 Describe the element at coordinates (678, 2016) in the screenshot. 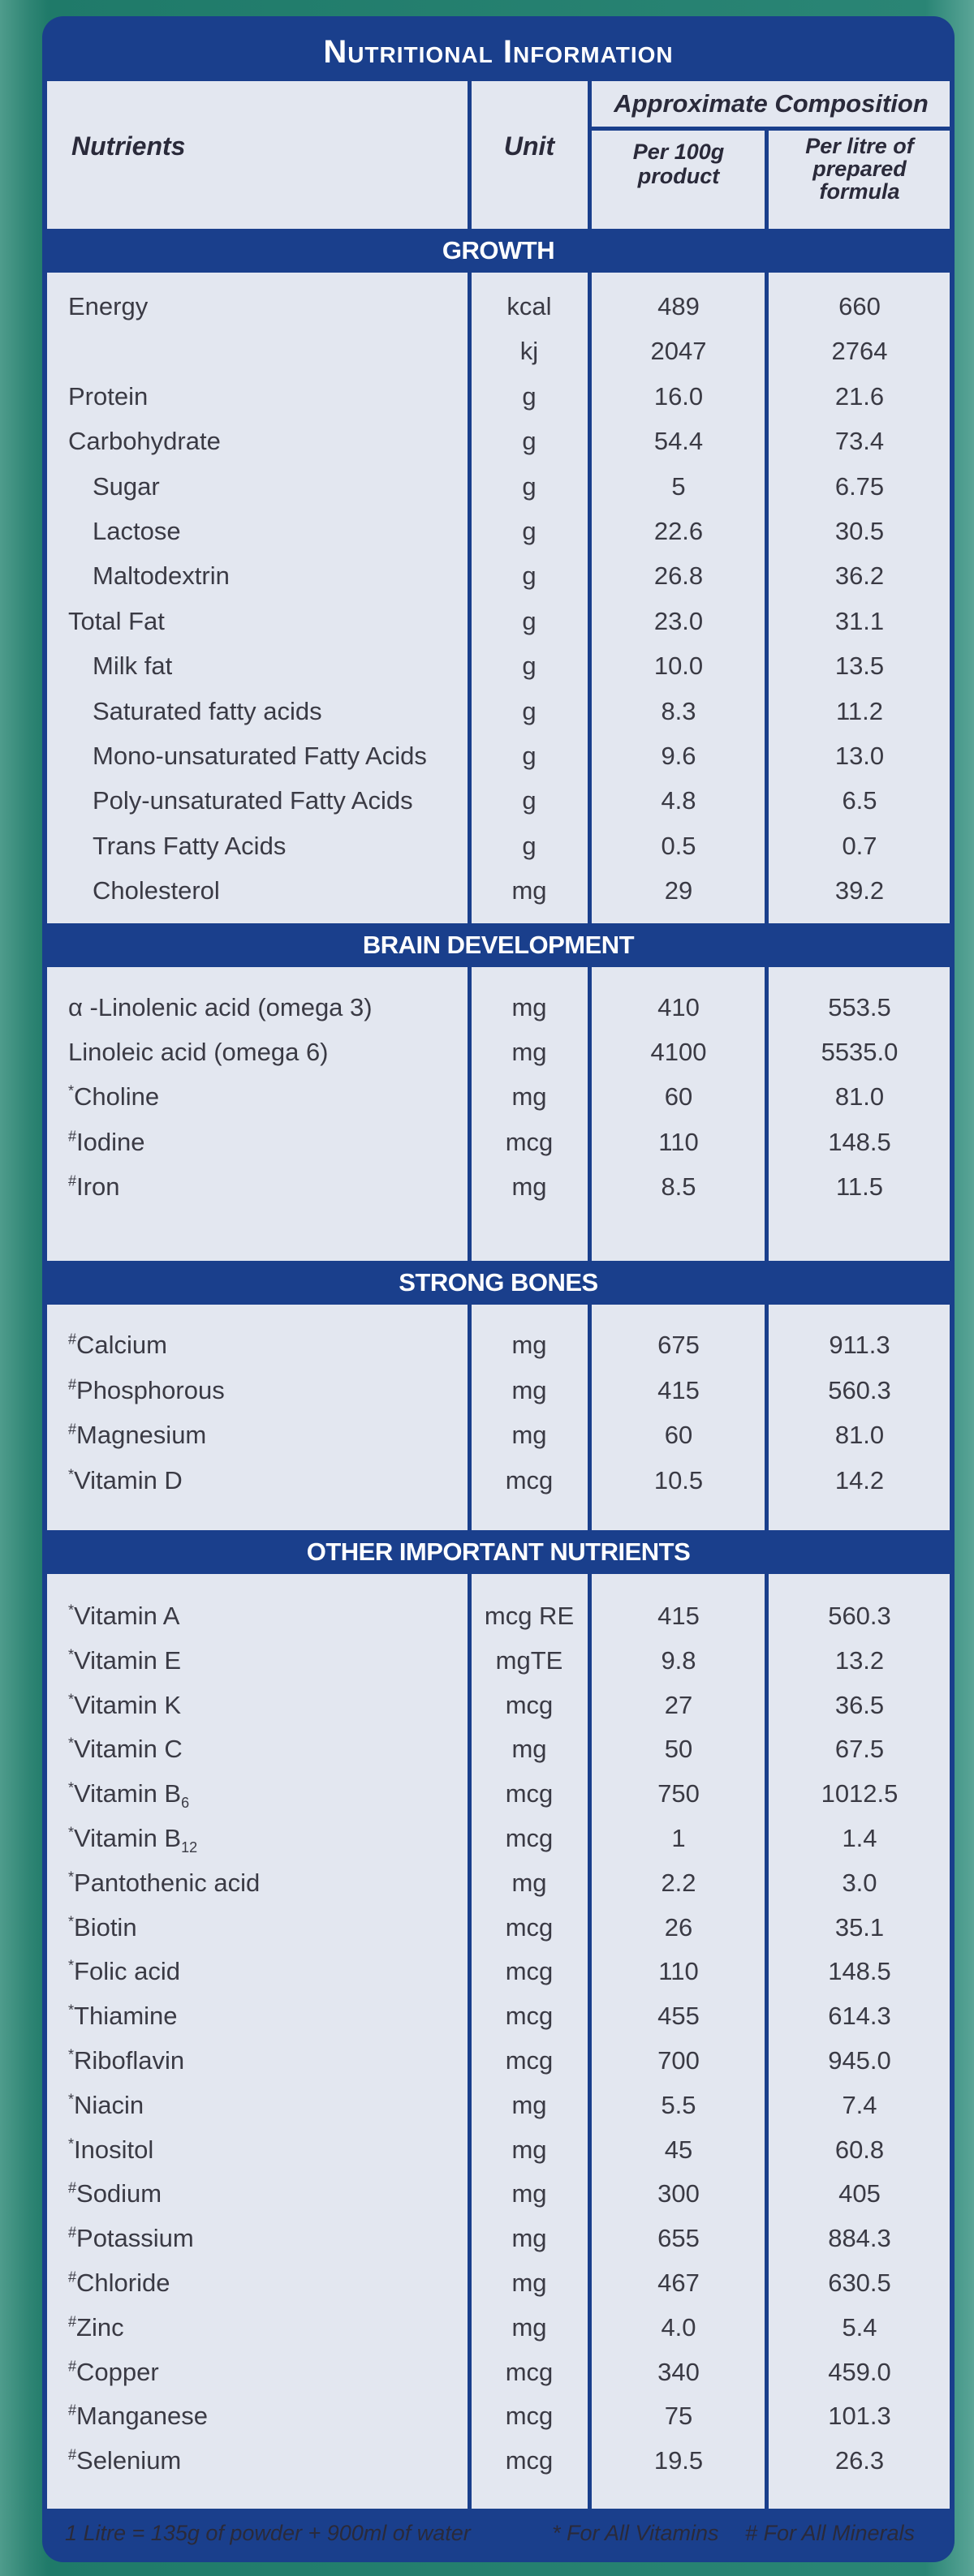

I see `per-100g-value: 455` at that location.